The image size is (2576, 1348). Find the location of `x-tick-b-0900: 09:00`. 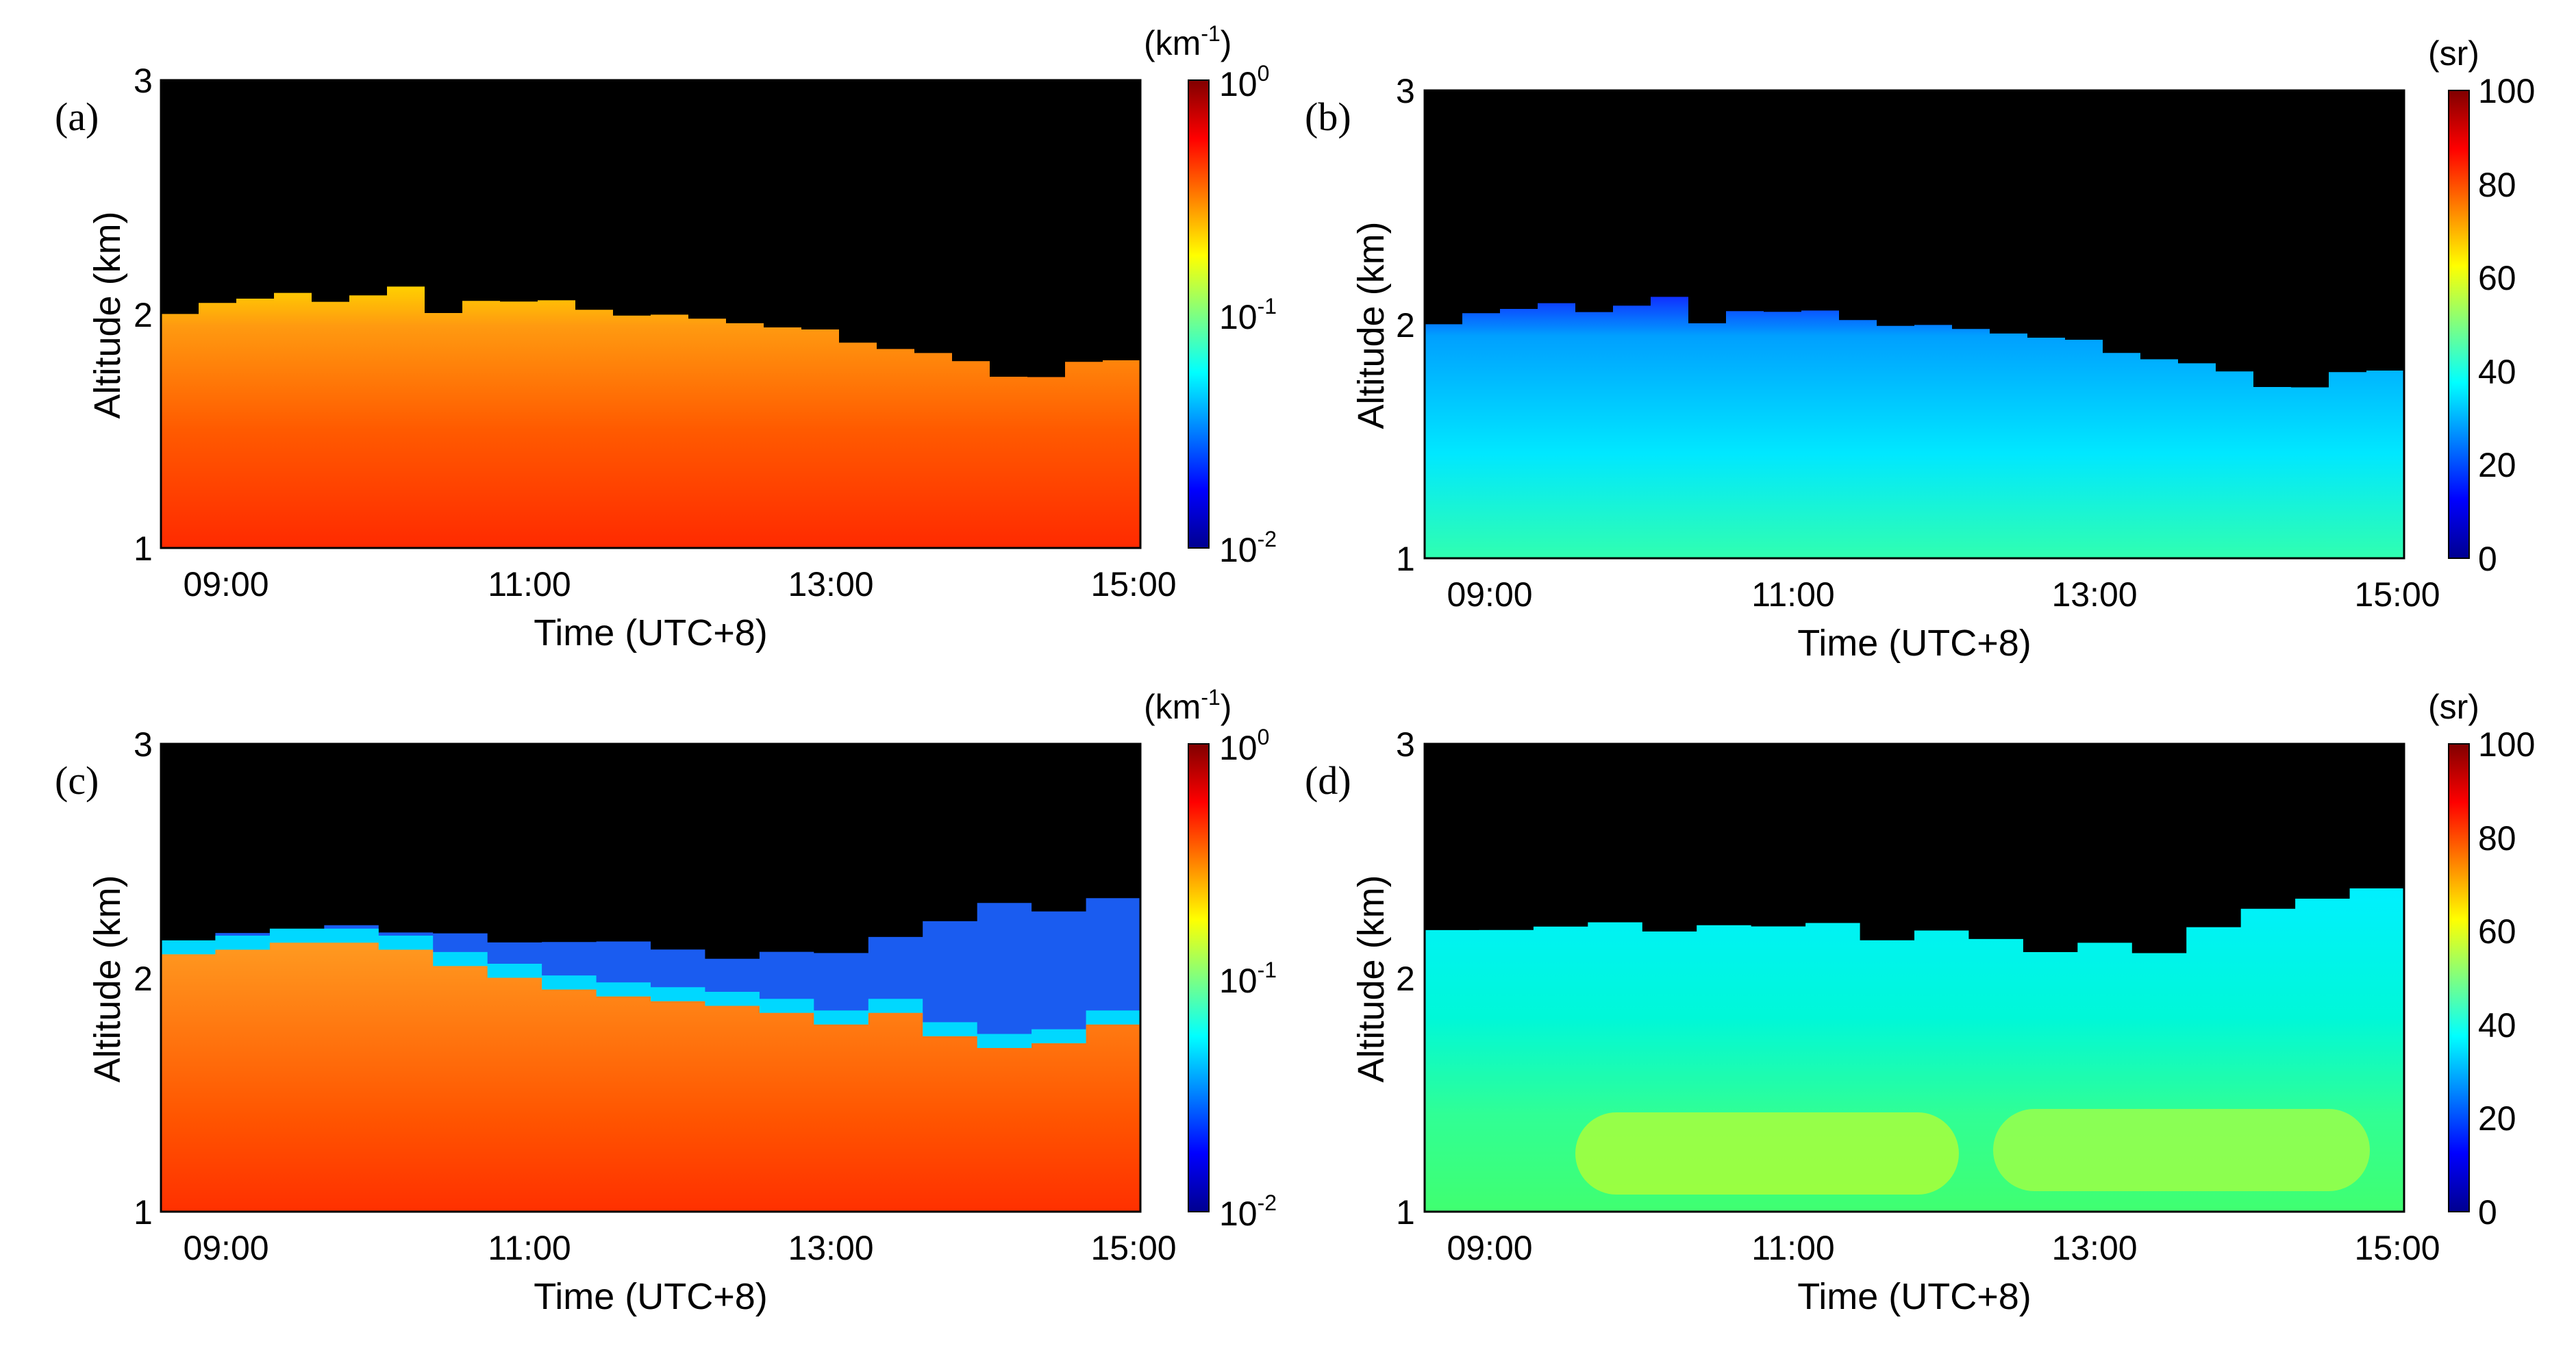

x-tick-b-0900: 09:00 is located at coordinates (1489, 594).